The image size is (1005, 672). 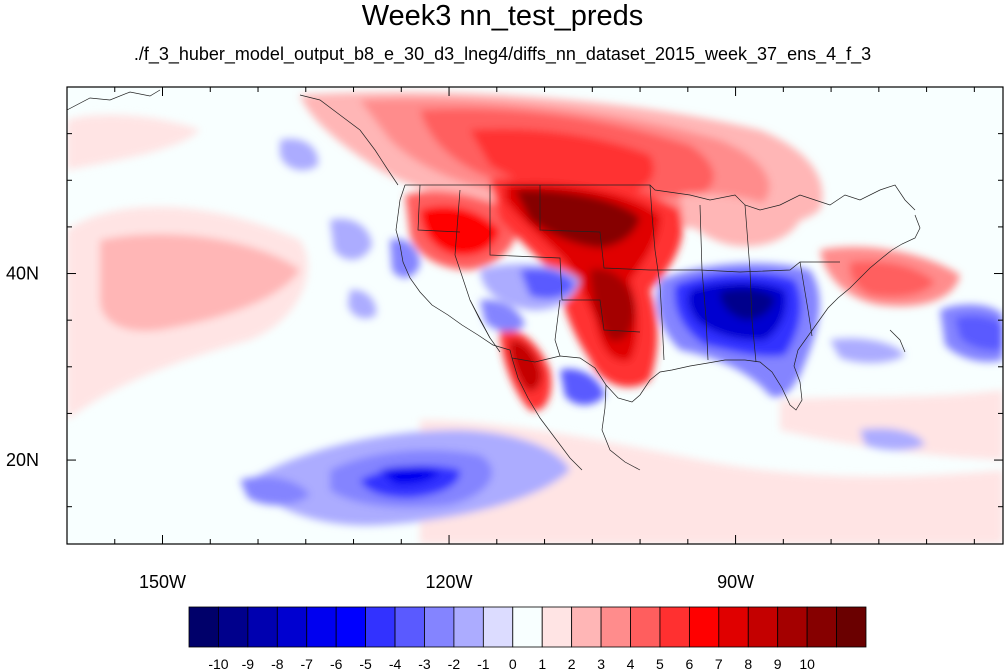 I want to click on plot-title: Week3 nn_test_preds, so click(x=502, y=16).